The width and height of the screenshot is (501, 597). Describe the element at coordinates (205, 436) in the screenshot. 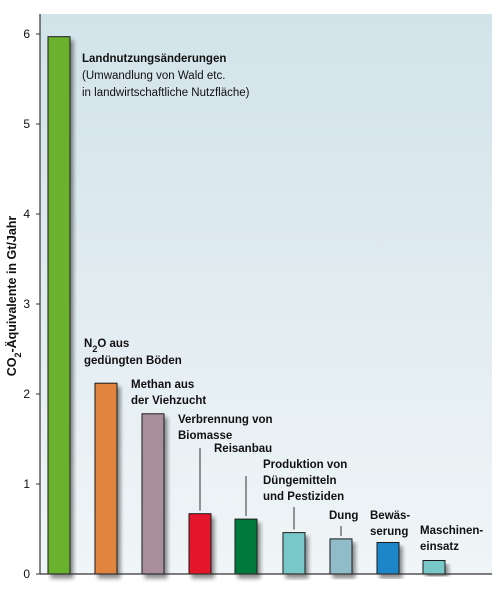

I see `bar-label-4-line-2: Biomasse` at that location.